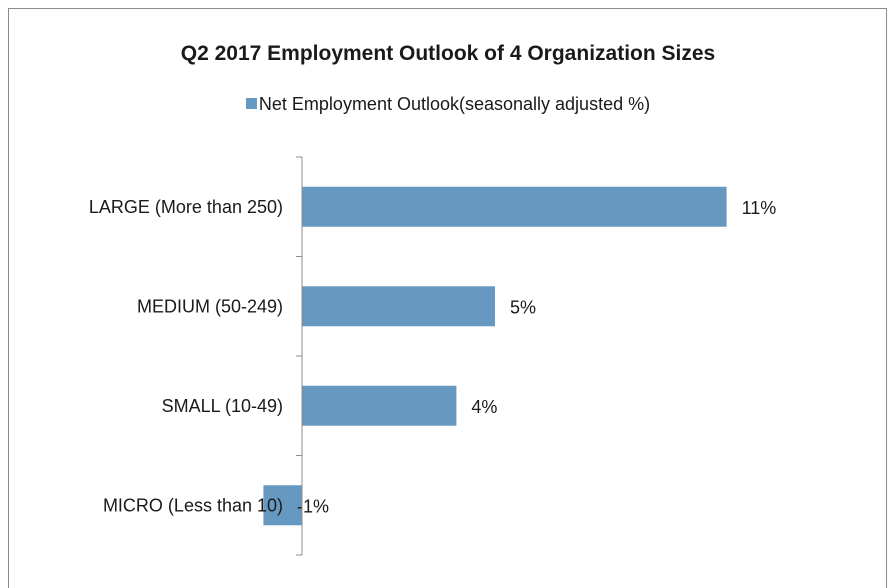 The width and height of the screenshot is (896, 588). I want to click on legend-swatch, so click(251, 103).